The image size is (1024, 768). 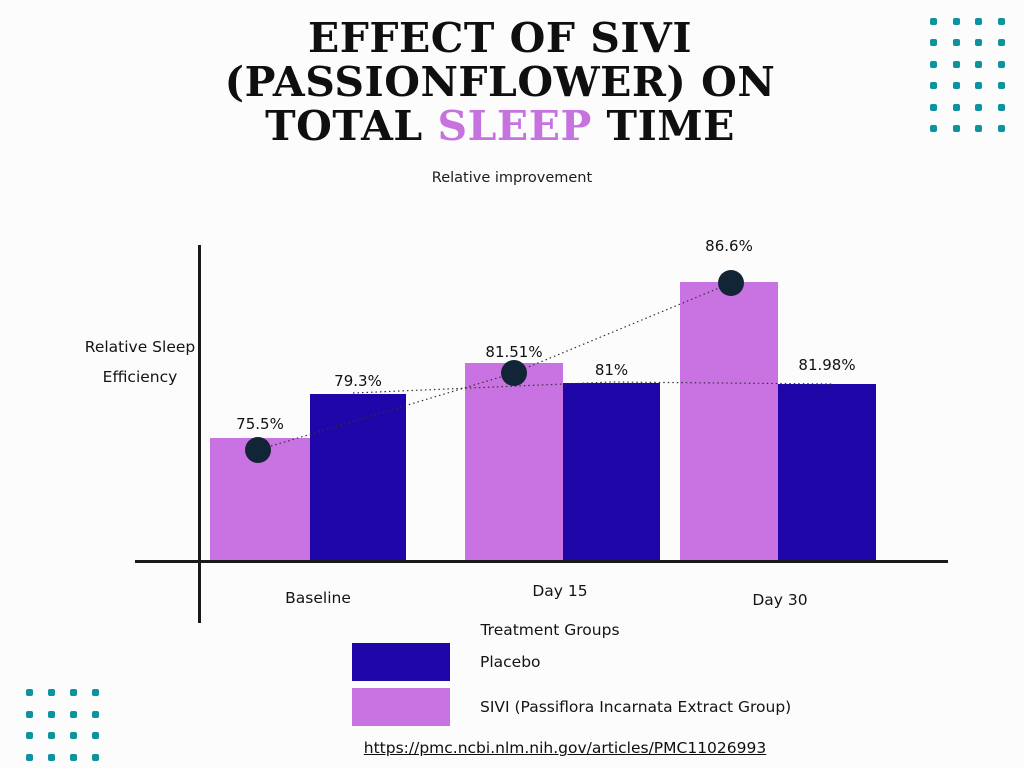 What do you see at coordinates (780, 600) in the screenshot?
I see `category-label-day-30: Day 30` at bounding box center [780, 600].